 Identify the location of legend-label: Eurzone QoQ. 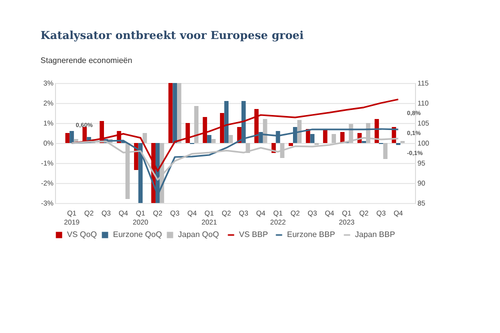
(137, 234).